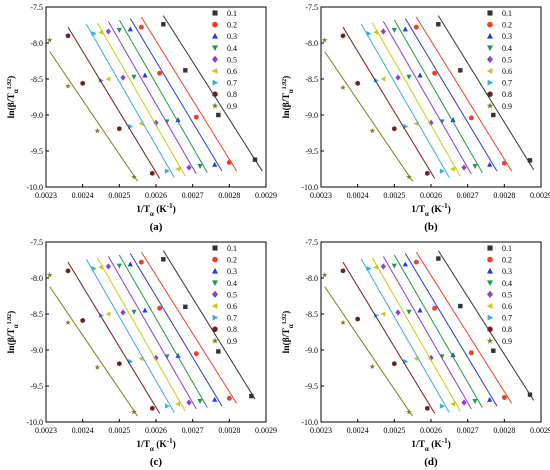 This screenshot has height=470, width=550. Describe the element at coordinates (193, 430) in the screenshot. I see `x-tick-label: 0.0027` at that location.